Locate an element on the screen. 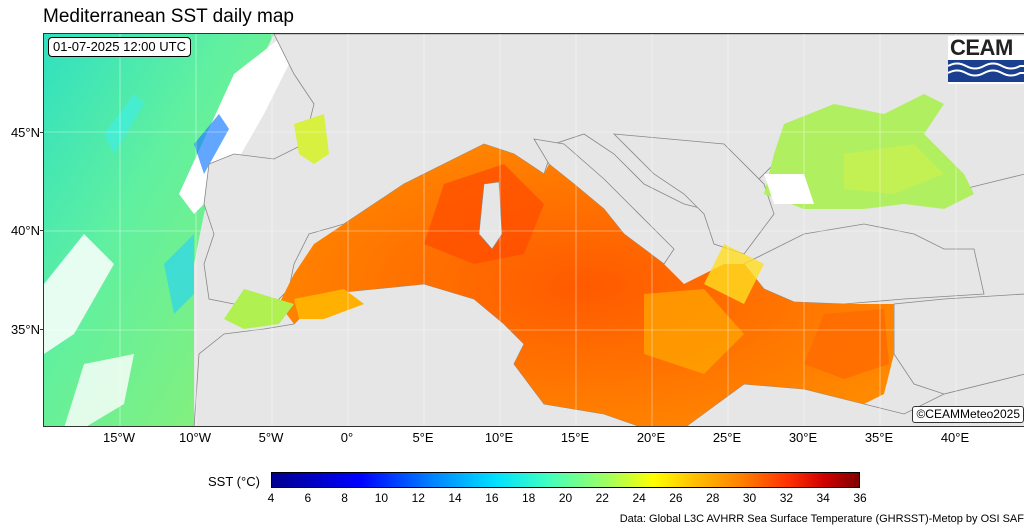  colorbar-tick-label: 26 is located at coordinates (676, 498).